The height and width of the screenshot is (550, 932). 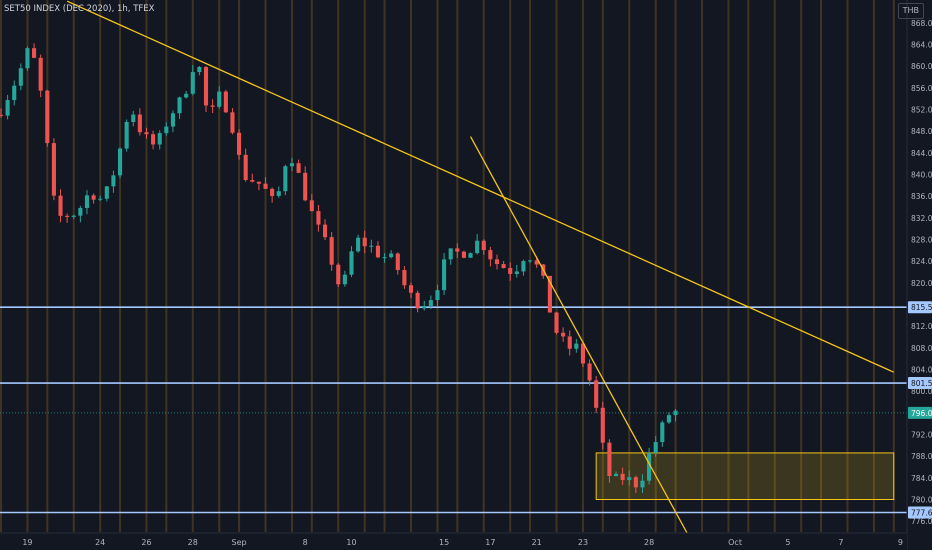 I want to click on y-tick-label: 792.0, so click(x=921, y=435).